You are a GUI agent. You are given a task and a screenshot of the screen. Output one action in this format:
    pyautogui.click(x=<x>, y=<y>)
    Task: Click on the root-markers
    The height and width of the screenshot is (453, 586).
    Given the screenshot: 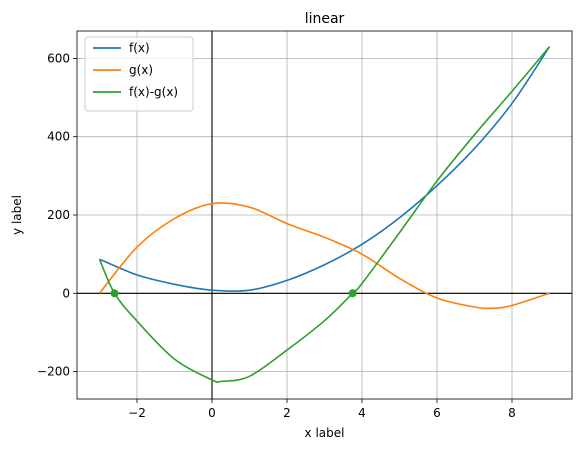 What is the action you would take?
    pyautogui.click(x=233, y=293)
    